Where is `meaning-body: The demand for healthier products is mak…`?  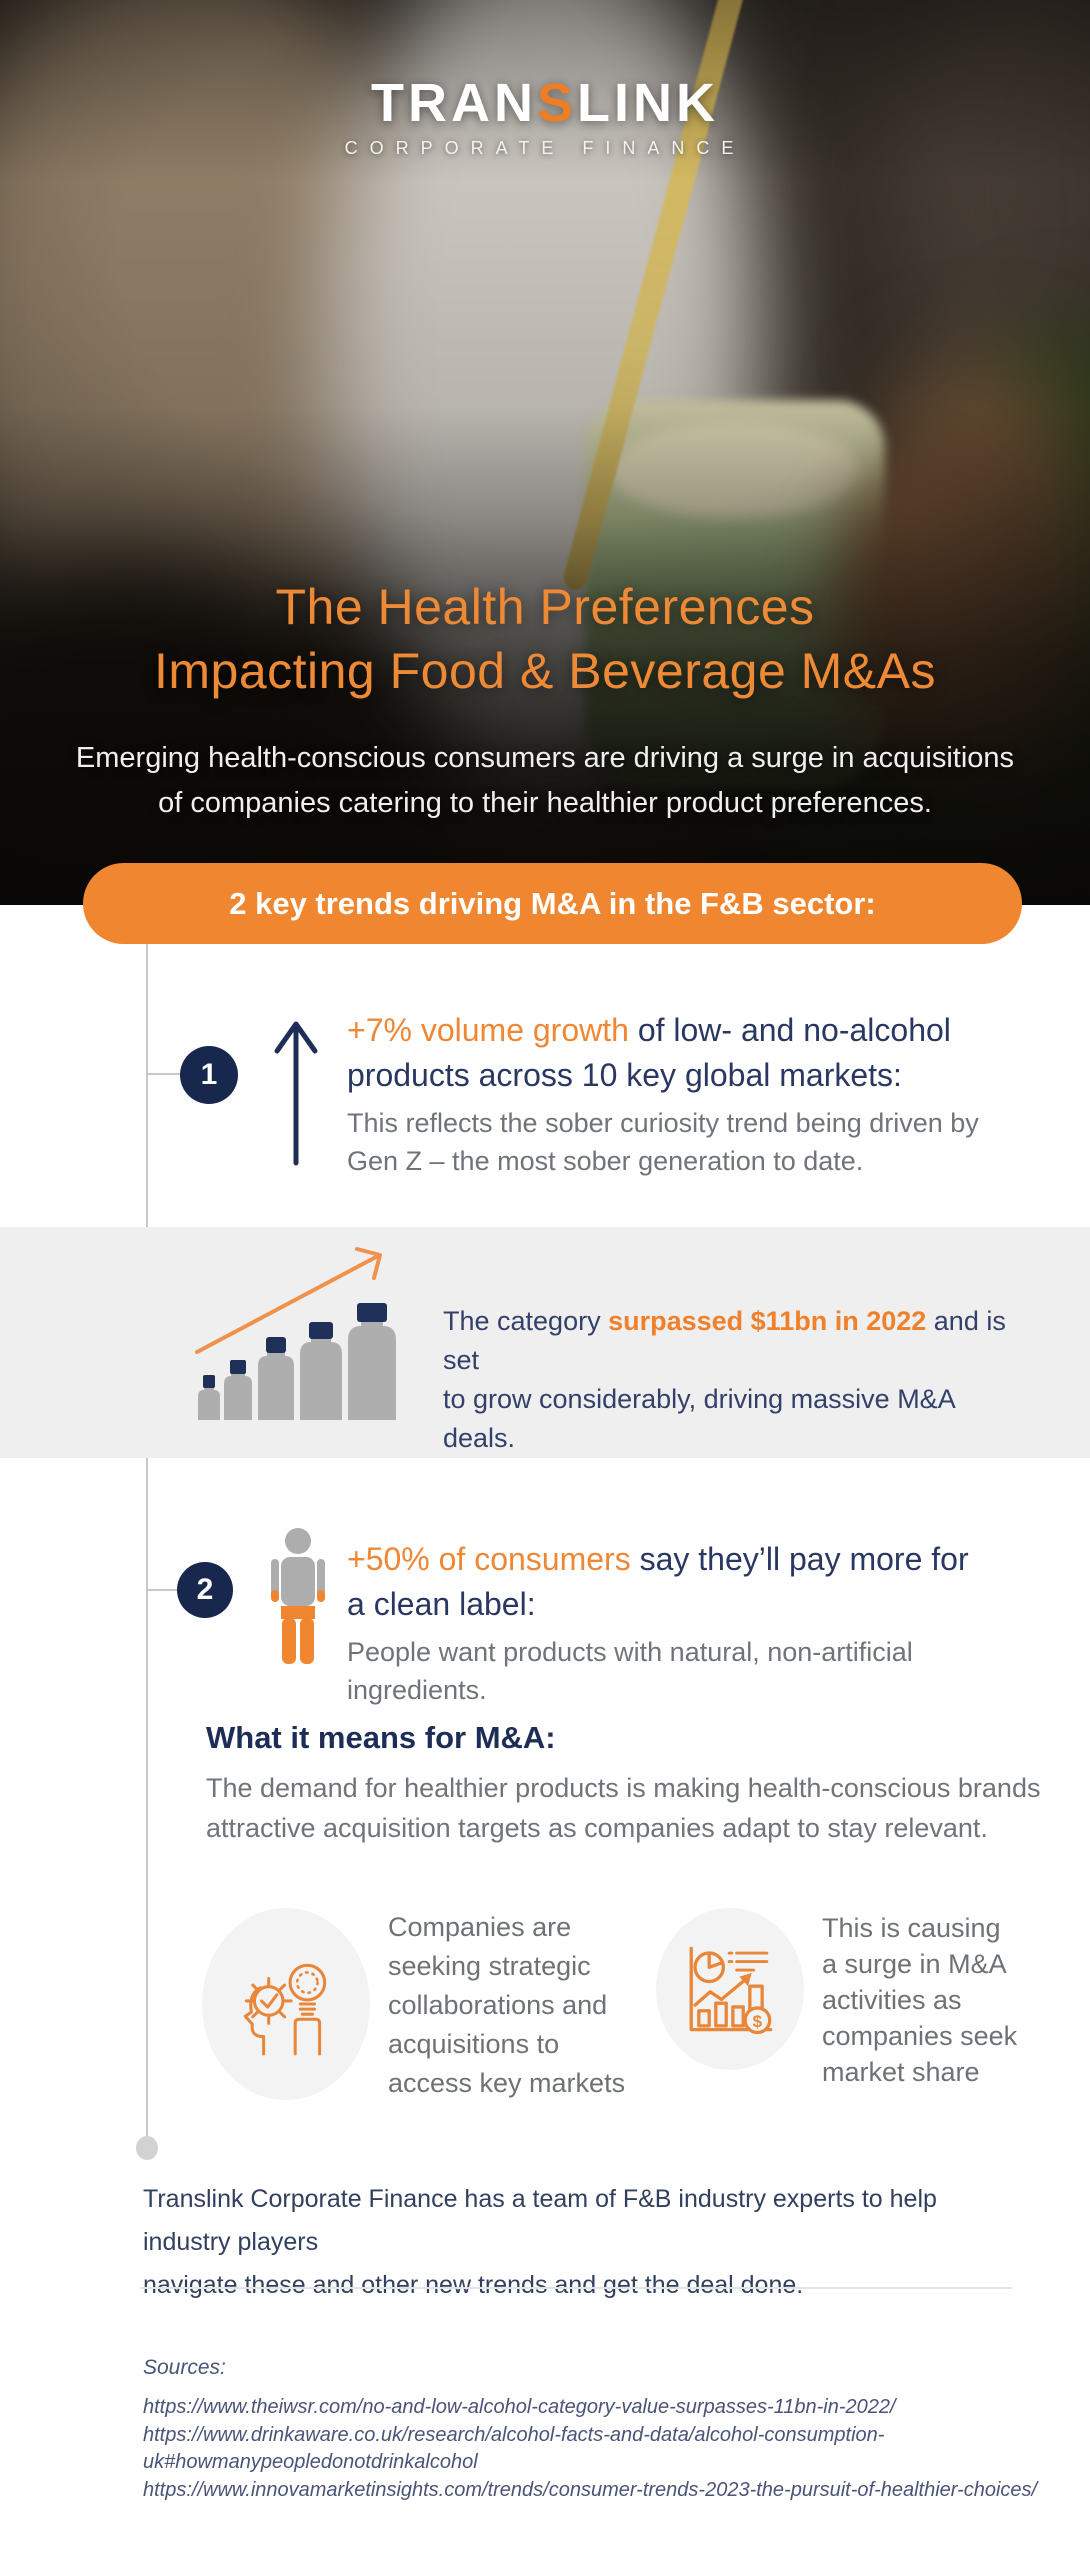 meaning-body: The demand for healthier products is mak… is located at coordinates (646, 1808).